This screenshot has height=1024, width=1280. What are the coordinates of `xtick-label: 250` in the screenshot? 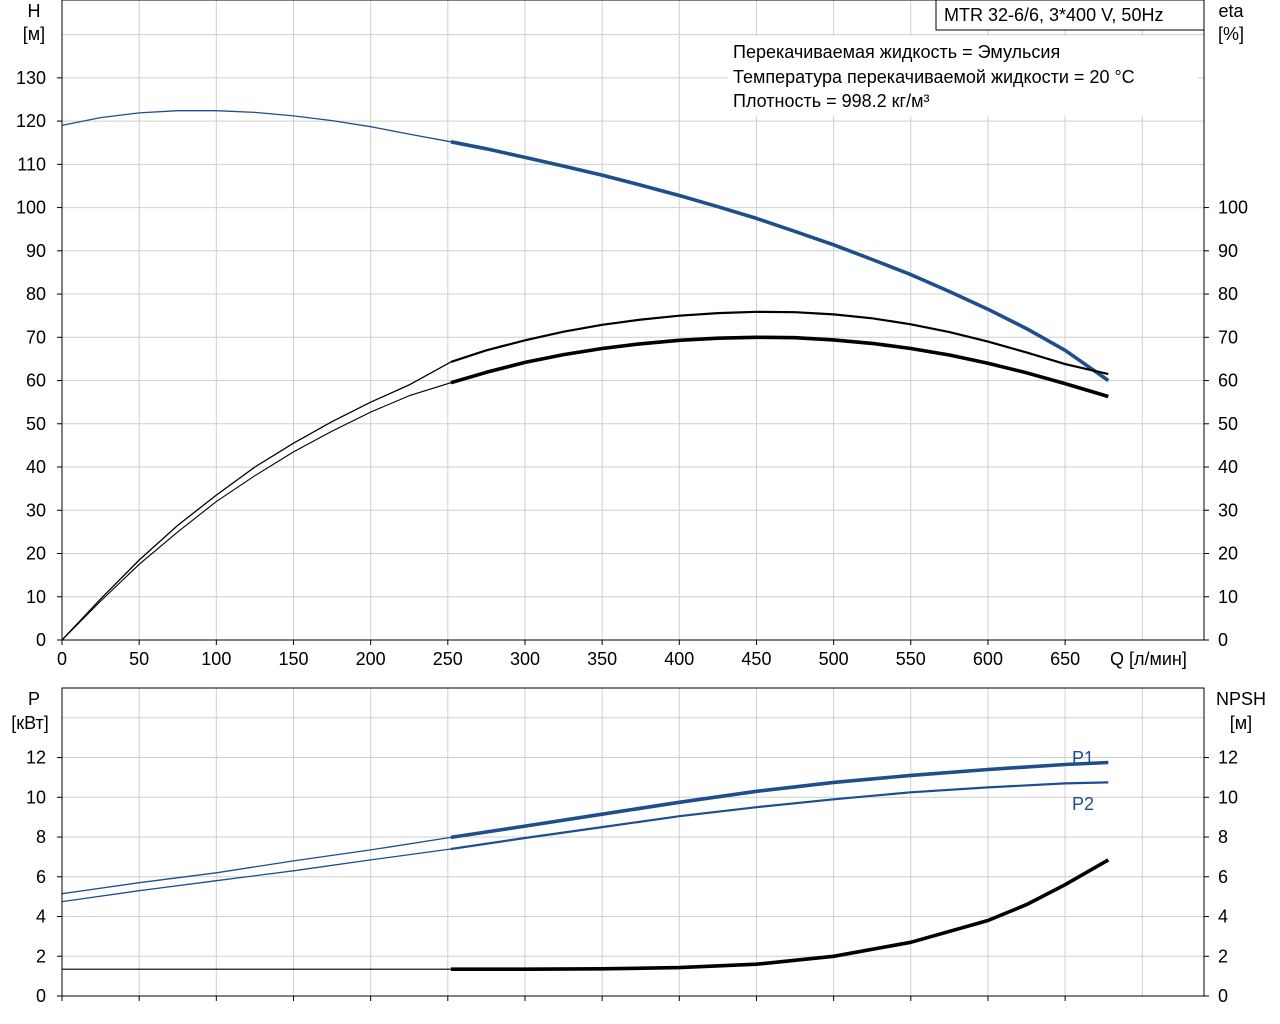 It's located at (448, 659).